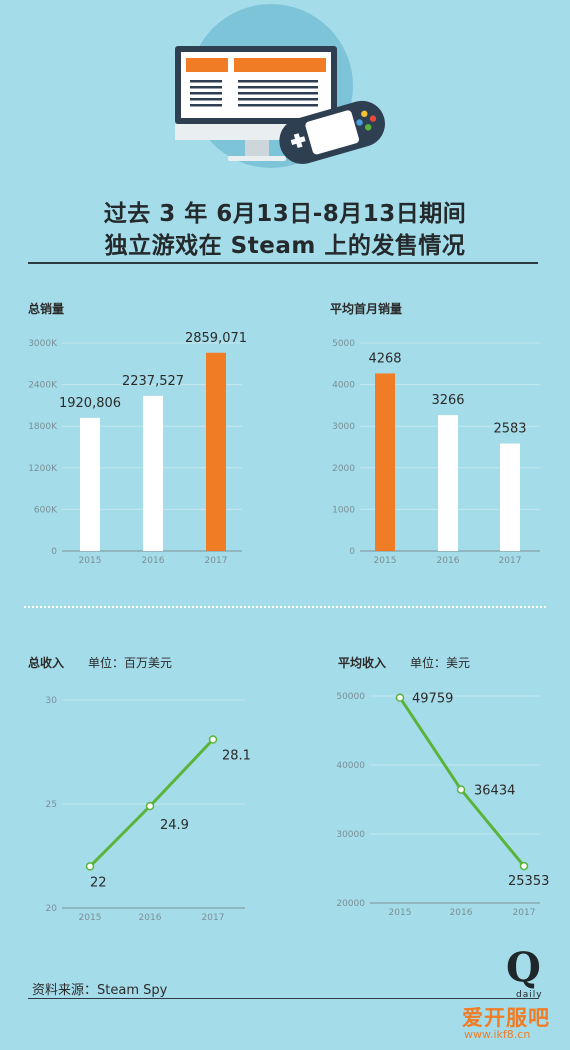 This screenshot has width=570, height=1050. I want to click on point-value-label: 49759, so click(432, 699).